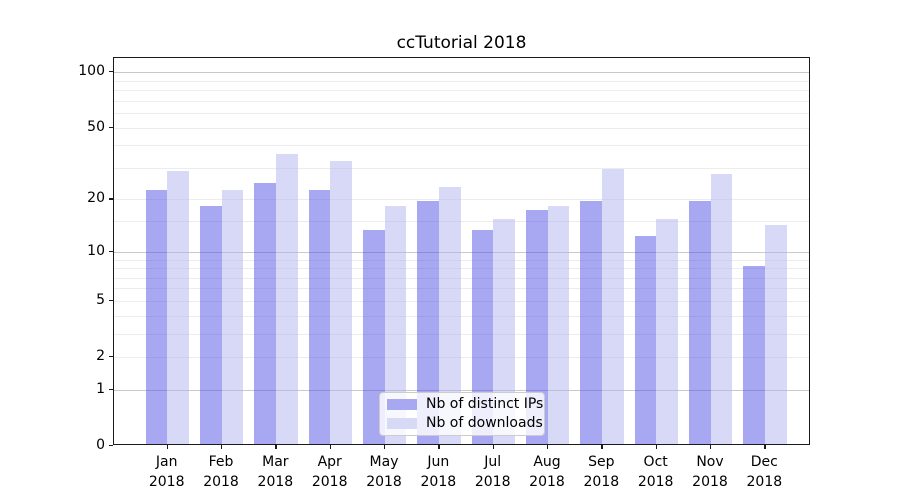 The height and width of the screenshot is (500, 900). What do you see at coordinates (384, 462) in the screenshot?
I see `x-tick-month: May` at bounding box center [384, 462].